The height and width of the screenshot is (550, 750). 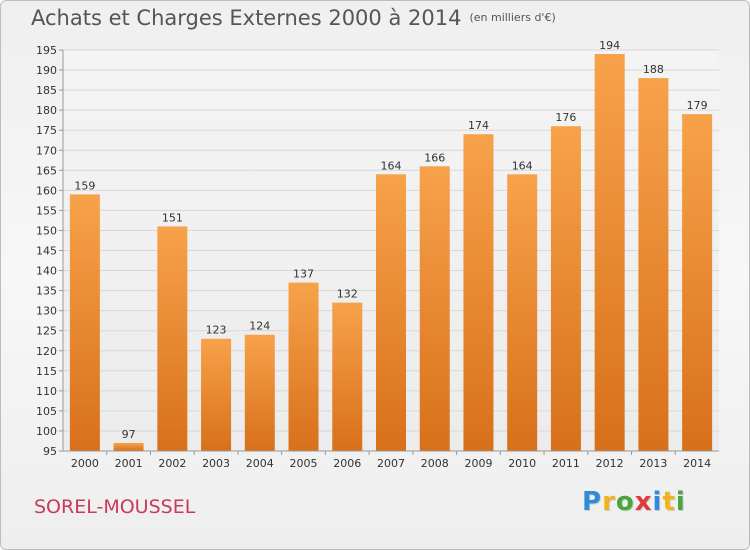 I want to click on data-label-2009: 174, so click(x=478, y=125).